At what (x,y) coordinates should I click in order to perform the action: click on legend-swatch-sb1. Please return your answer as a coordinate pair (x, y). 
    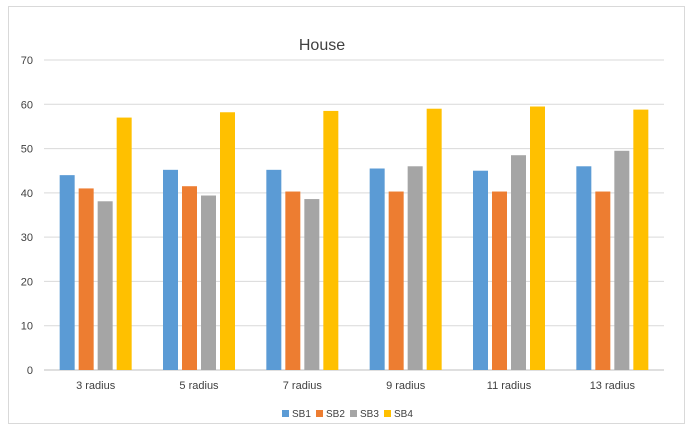
    Looking at the image, I should click on (285, 413).